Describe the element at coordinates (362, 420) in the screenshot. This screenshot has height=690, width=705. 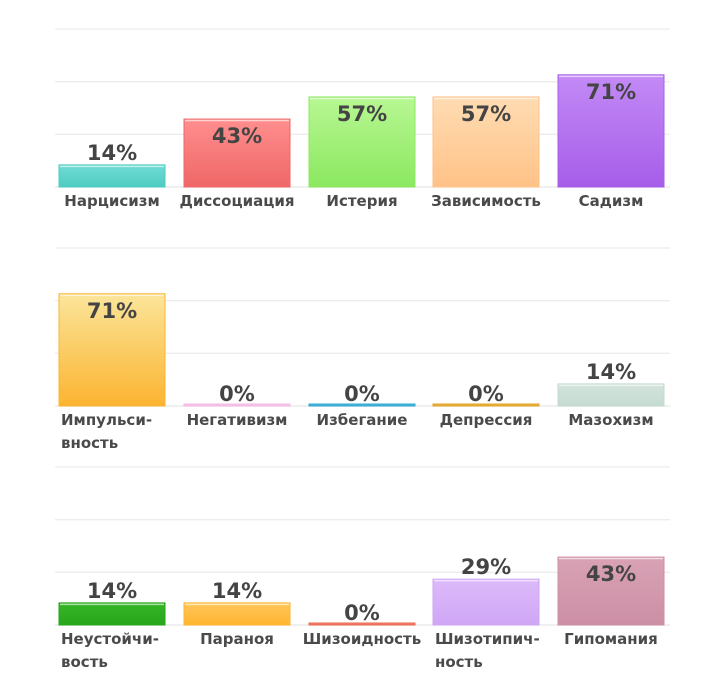
I see `category-label: Избегание` at that location.